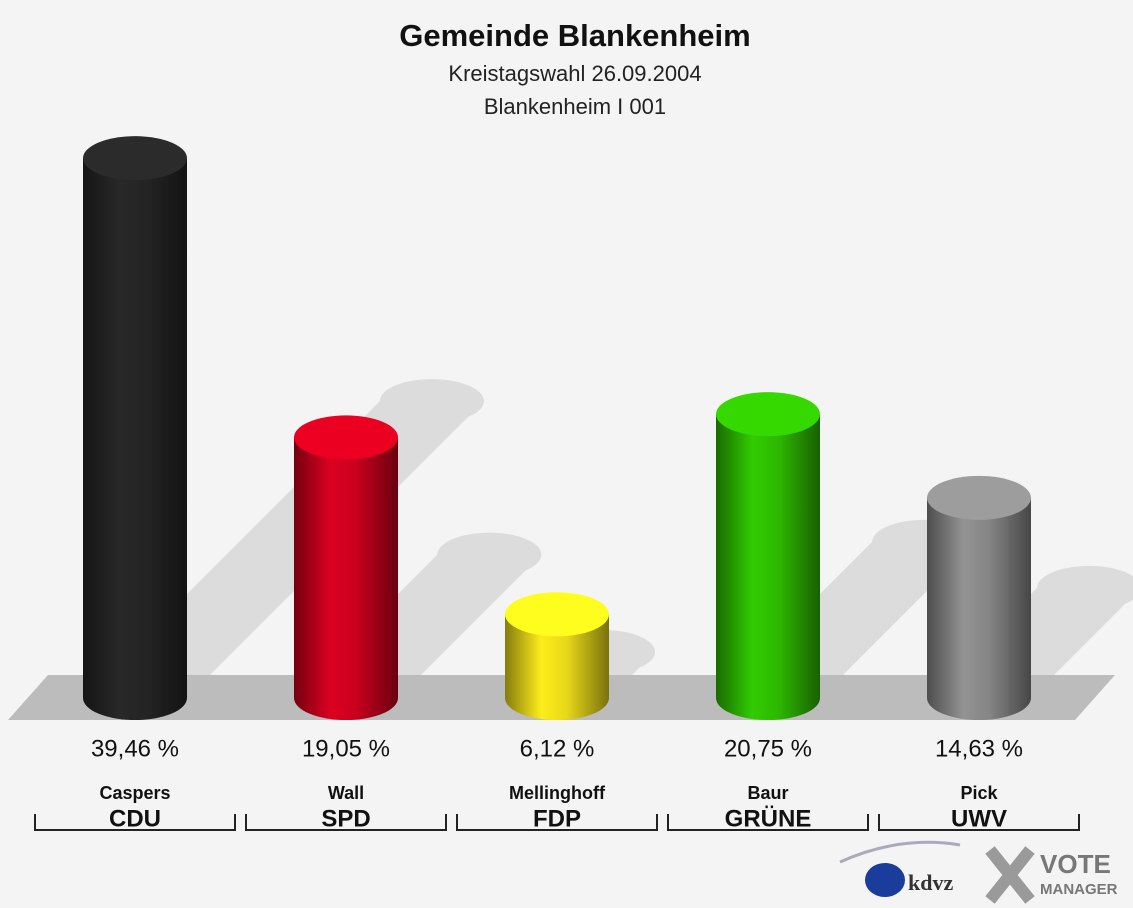 Image resolution: width=1133 pixels, height=908 pixels. What do you see at coordinates (979, 793) in the screenshot?
I see `candidate-label: Pick` at bounding box center [979, 793].